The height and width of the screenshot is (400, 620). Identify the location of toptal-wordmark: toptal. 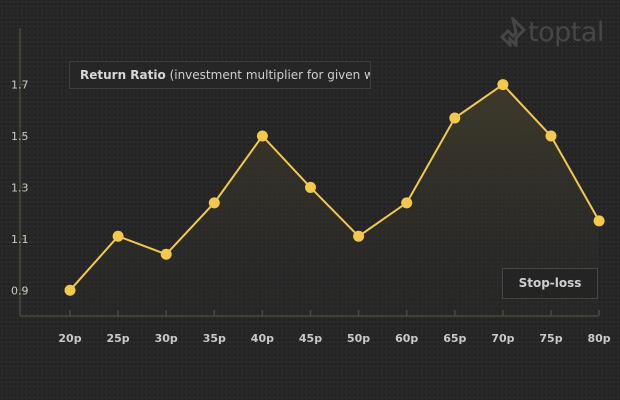
(566, 32).